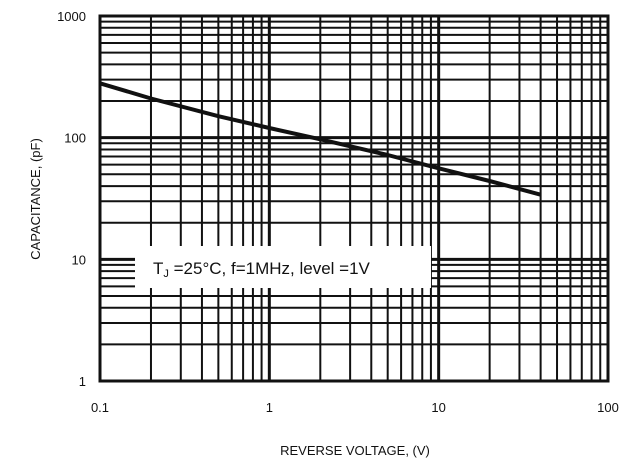 The image size is (639, 463). What do you see at coordinates (608, 407) in the screenshot?
I see `x-tick-label: 100` at bounding box center [608, 407].